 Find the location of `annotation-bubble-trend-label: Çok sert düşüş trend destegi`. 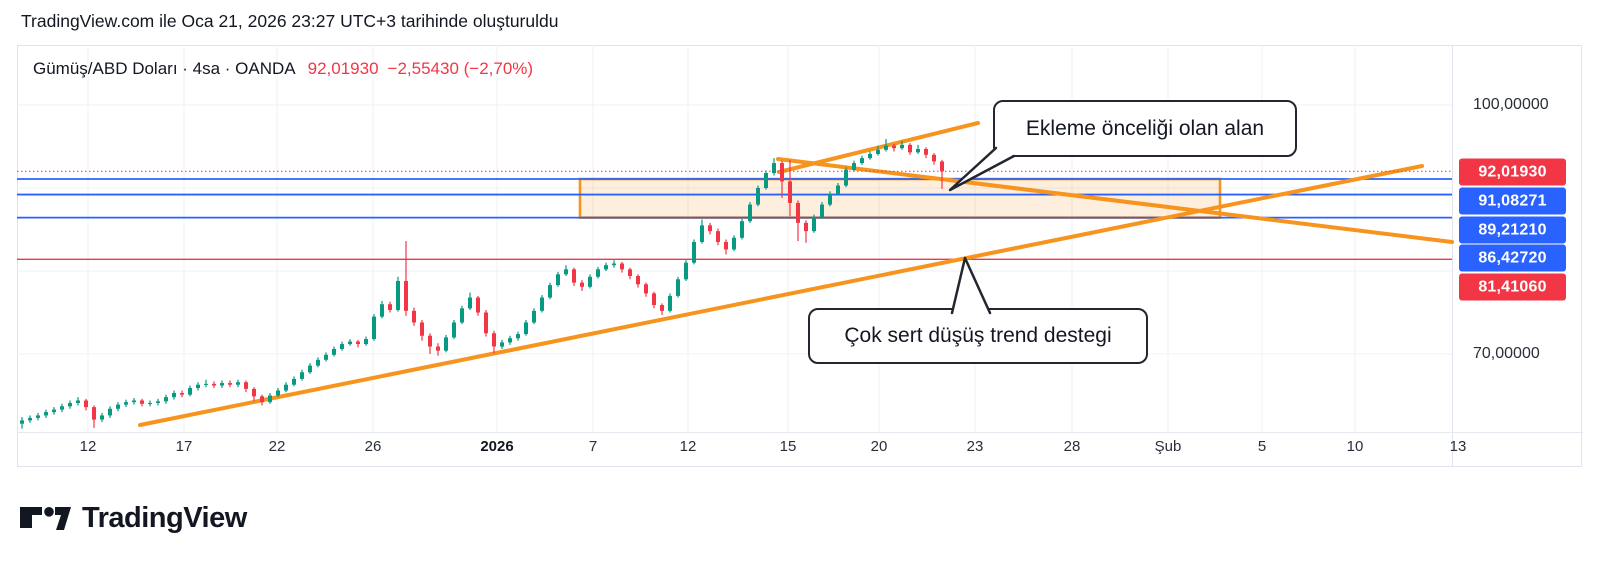

annotation-bubble-trend-label: Çok sert düşüş trend destegi is located at coordinates (978, 335).